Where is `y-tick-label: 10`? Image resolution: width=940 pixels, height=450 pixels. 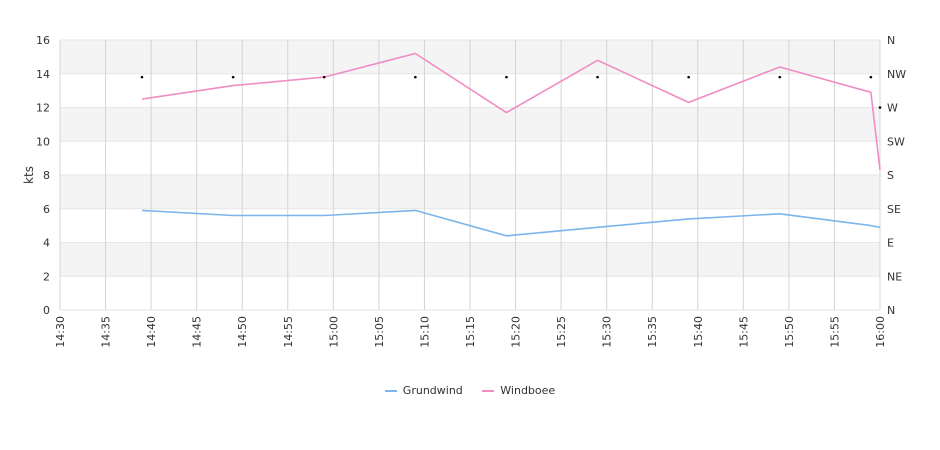 y-tick-label: 10 is located at coordinates (43, 141).